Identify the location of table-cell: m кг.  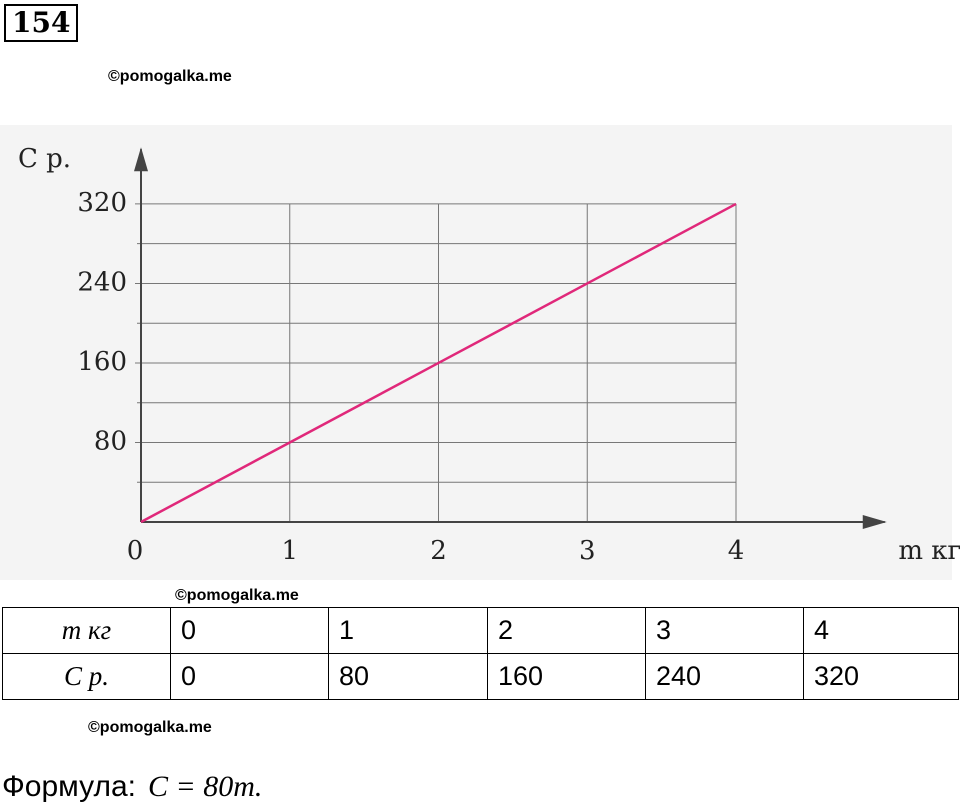
(86, 630).